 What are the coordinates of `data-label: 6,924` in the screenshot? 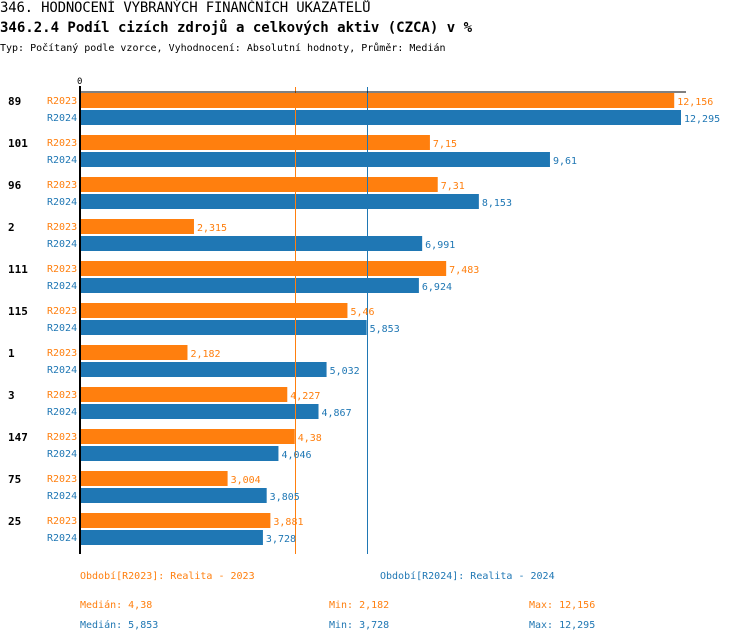 It's located at (437, 287).